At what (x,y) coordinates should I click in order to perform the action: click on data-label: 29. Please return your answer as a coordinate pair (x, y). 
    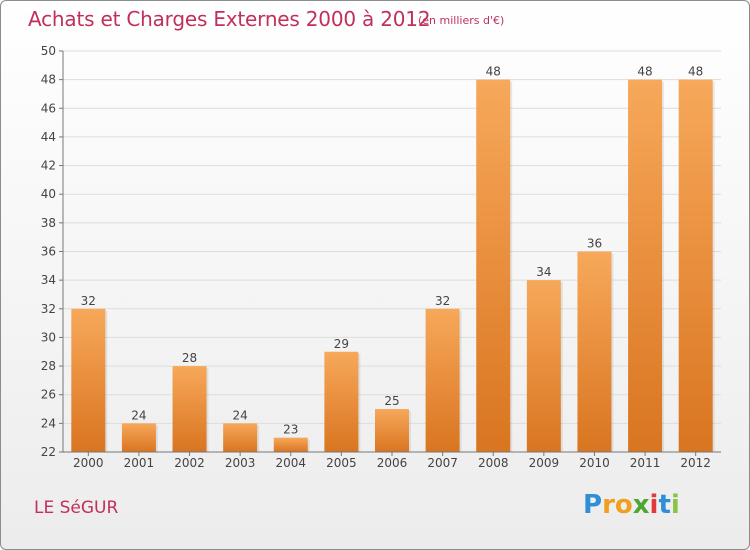
    Looking at the image, I should click on (341, 344).